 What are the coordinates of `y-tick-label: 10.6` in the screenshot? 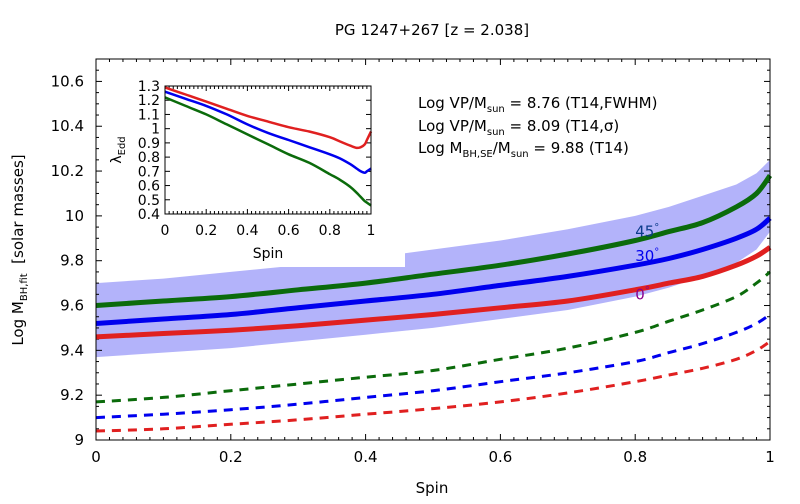 It's located at (67, 81).